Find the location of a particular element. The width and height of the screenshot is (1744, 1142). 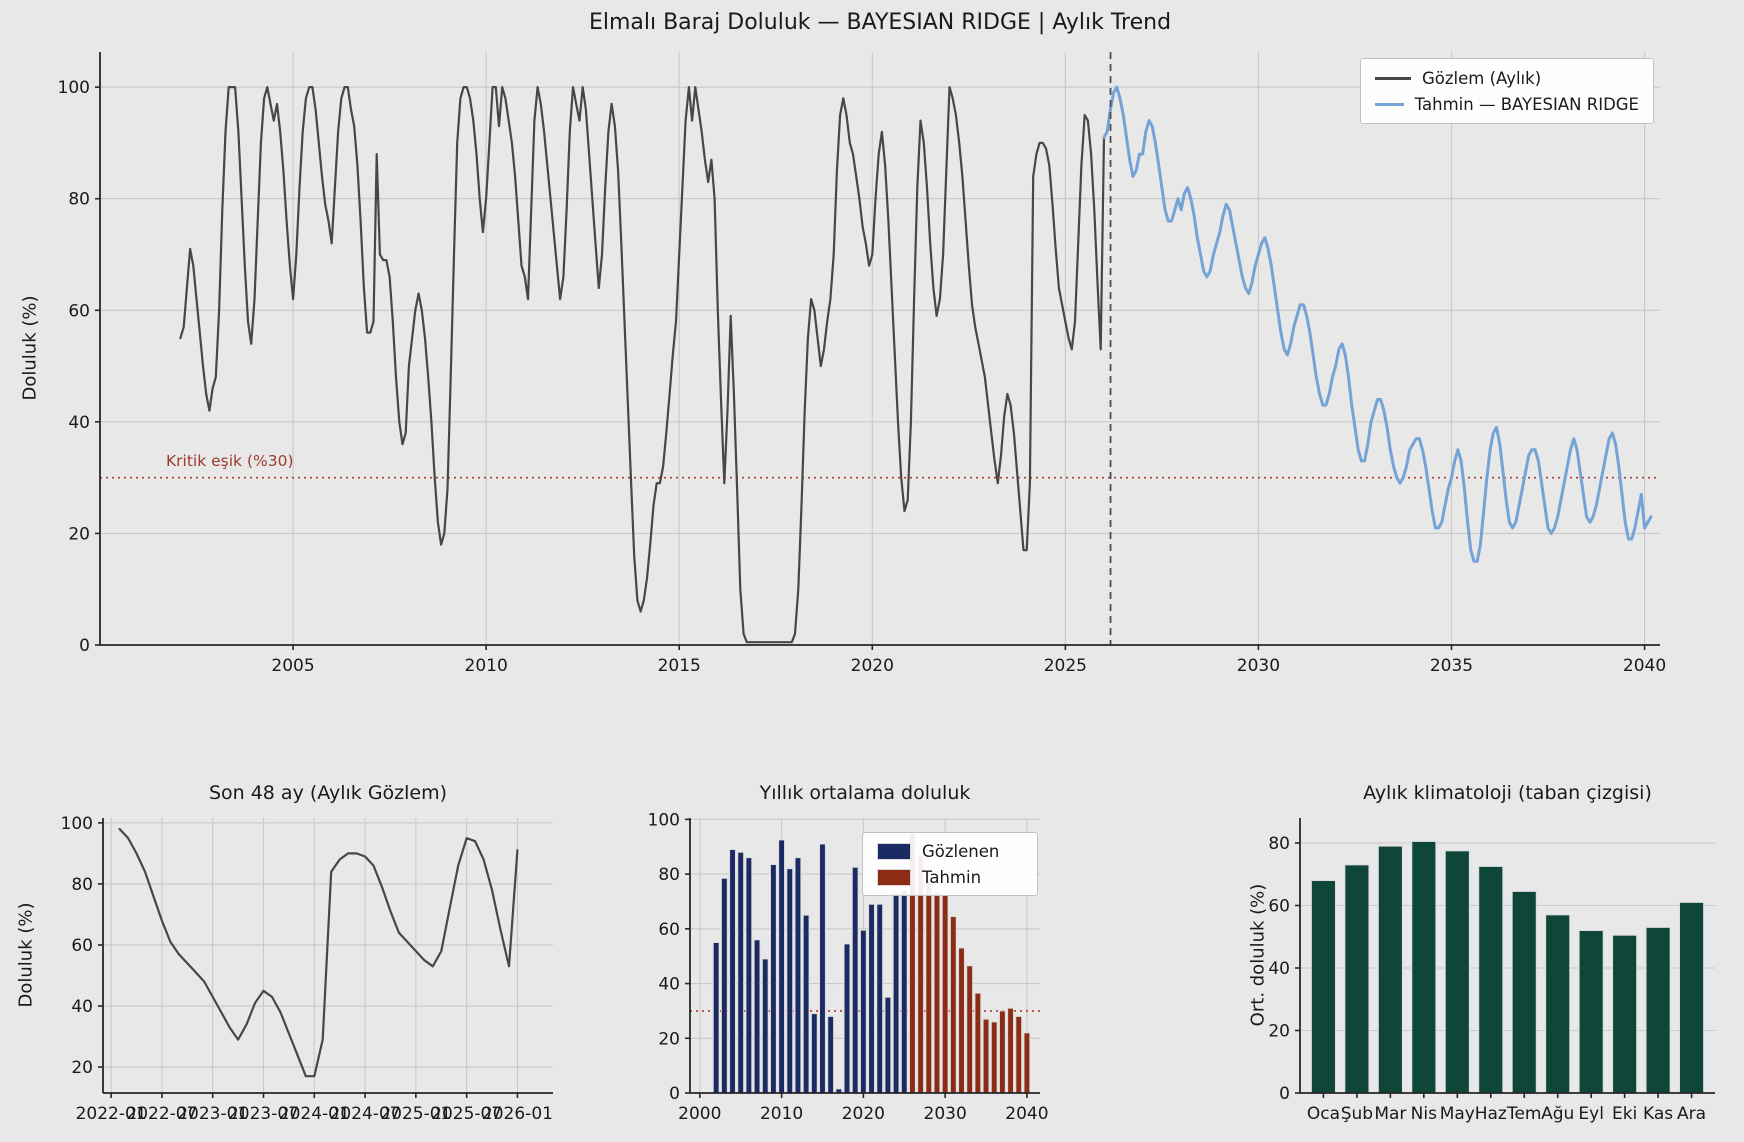

x-tick-label: Kas is located at coordinates (1658, 1114).